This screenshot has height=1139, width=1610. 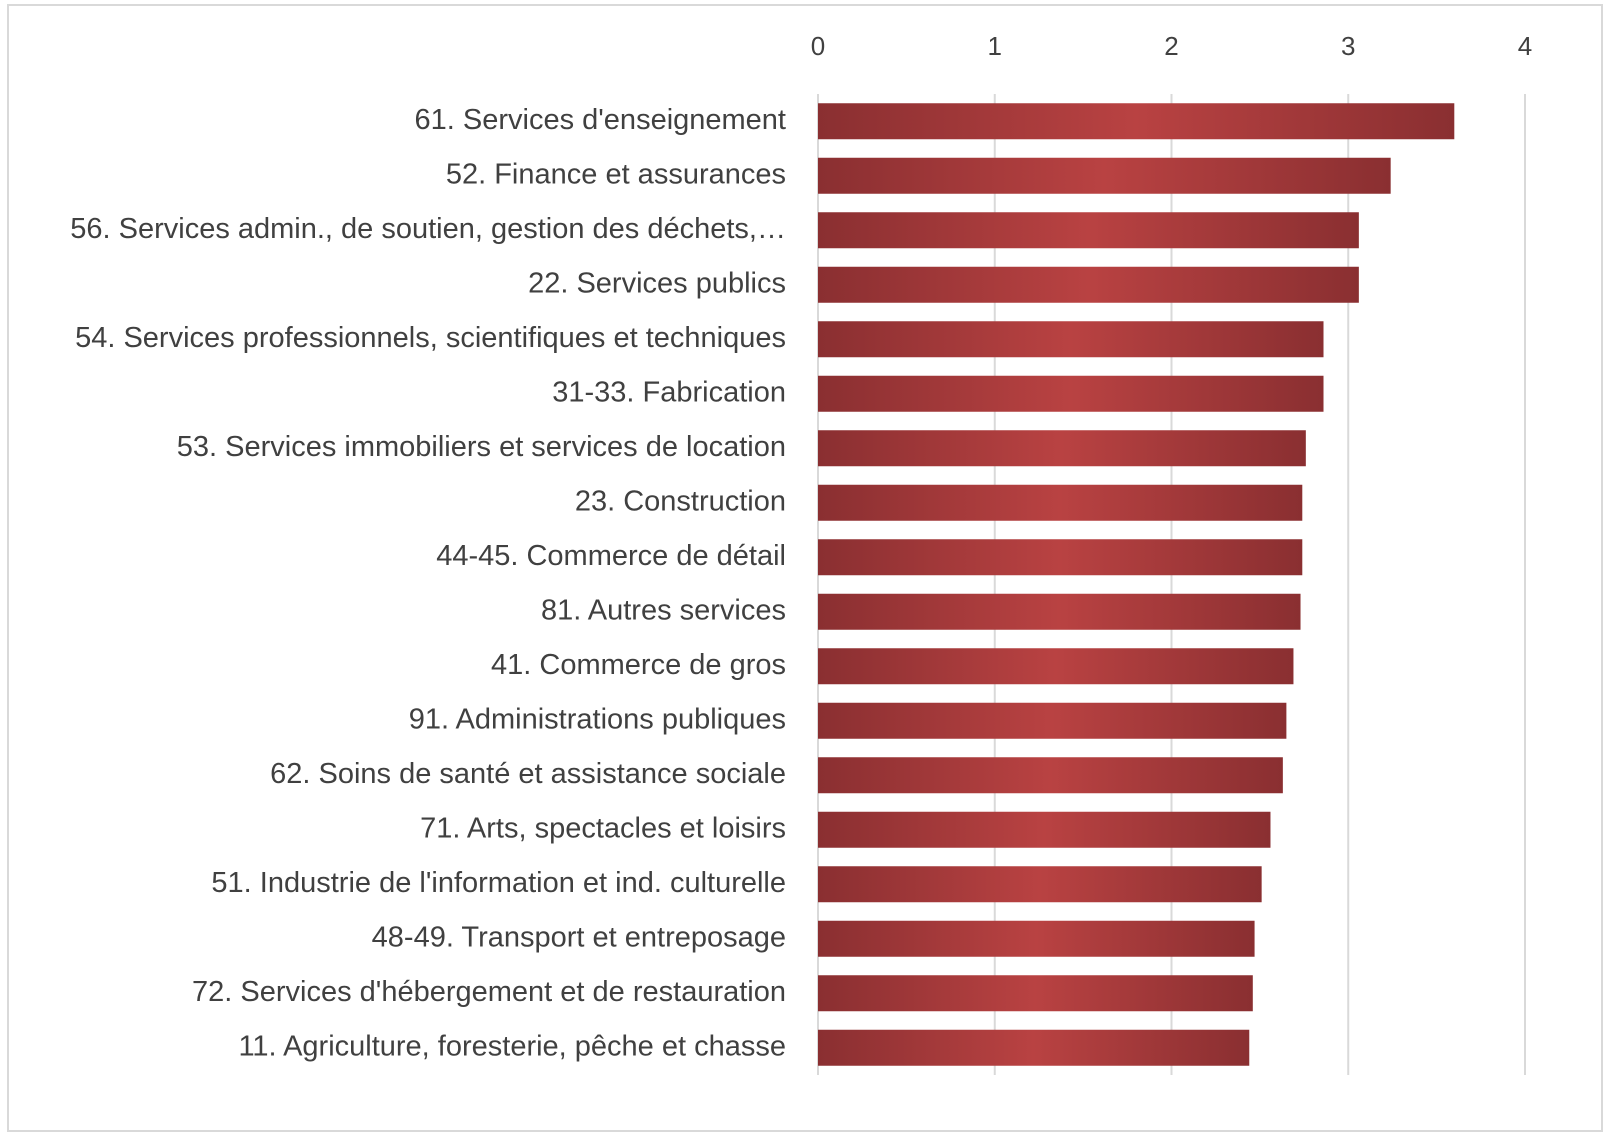 I want to click on y-tick-label: 48-49. Transport et entreposage, so click(x=579, y=937).